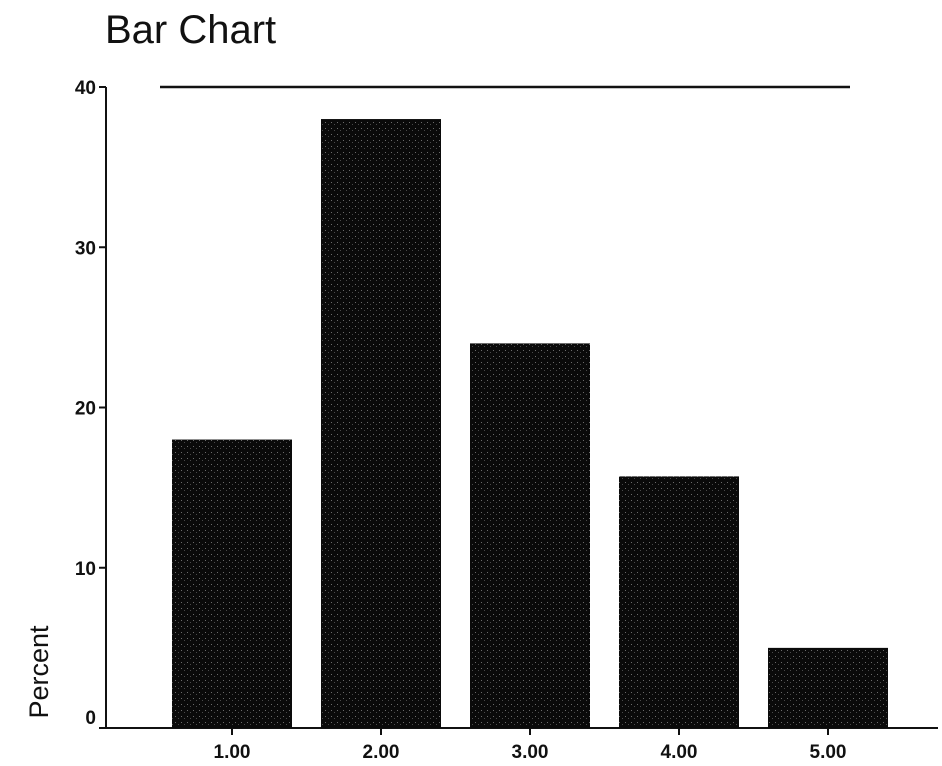 This screenshot has width=942, height=766. I want to click on x-tick-label: 2.00, so click(381, 752).